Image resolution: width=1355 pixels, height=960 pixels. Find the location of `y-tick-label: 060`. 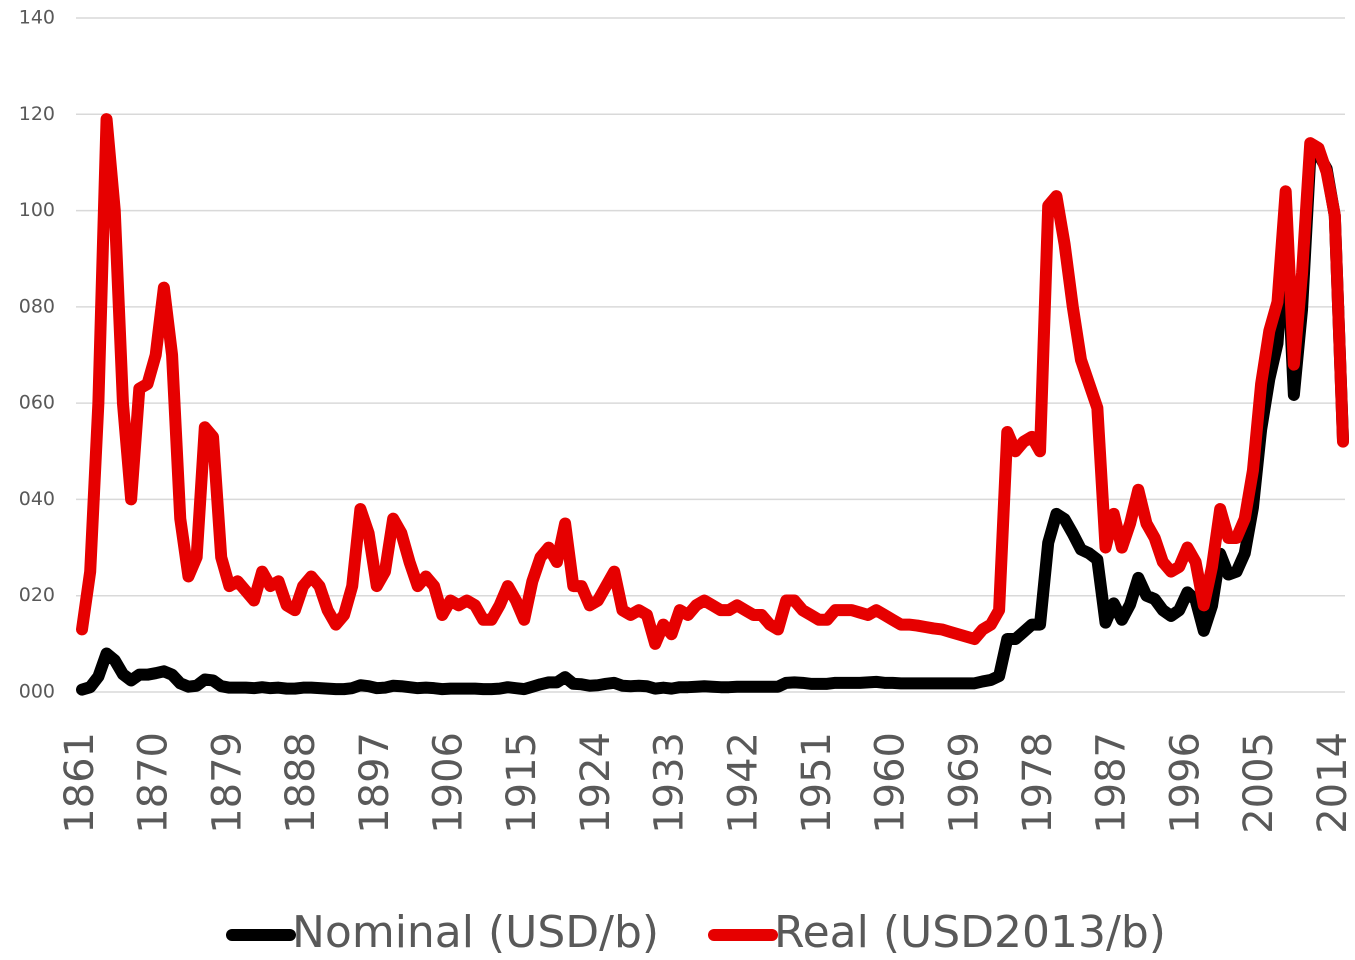

y-tick-label: 060 is located at coordinates (37, 403).